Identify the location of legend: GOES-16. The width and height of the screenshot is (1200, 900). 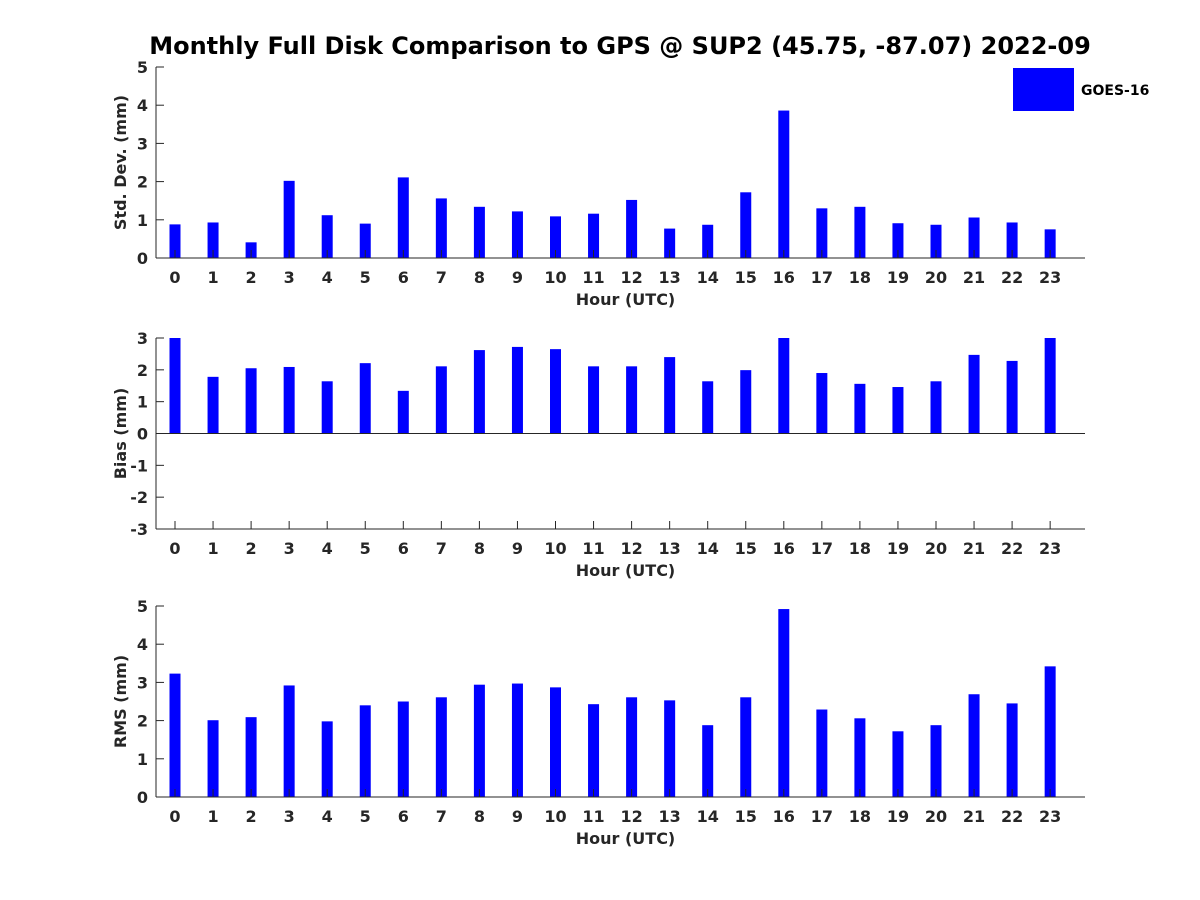
(1081, 89).